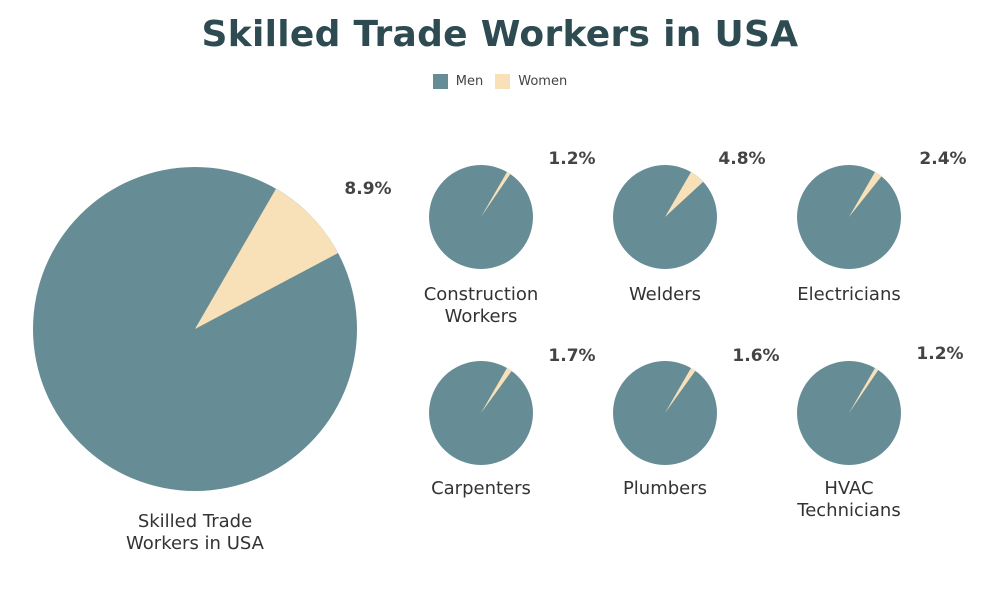 The width and height of the screenshot is (1000, 600). What do you see at coordinates (571, 159) in the screenshot?
I see `data-label-women-construction-workers: 1.2%` at bounding box center [571, 159].